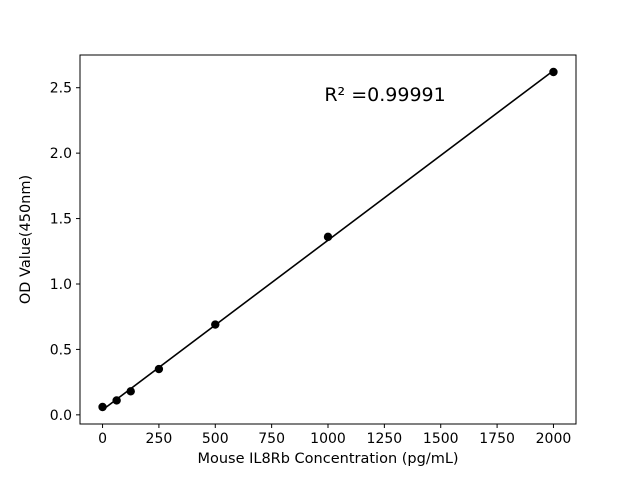 The image size is (640, 480). Describe the element at coordinates (327, 459) in the screenshot. I see `x-axis-label: Mouse IL8Rb Concentration (pg/mL)` at that location.